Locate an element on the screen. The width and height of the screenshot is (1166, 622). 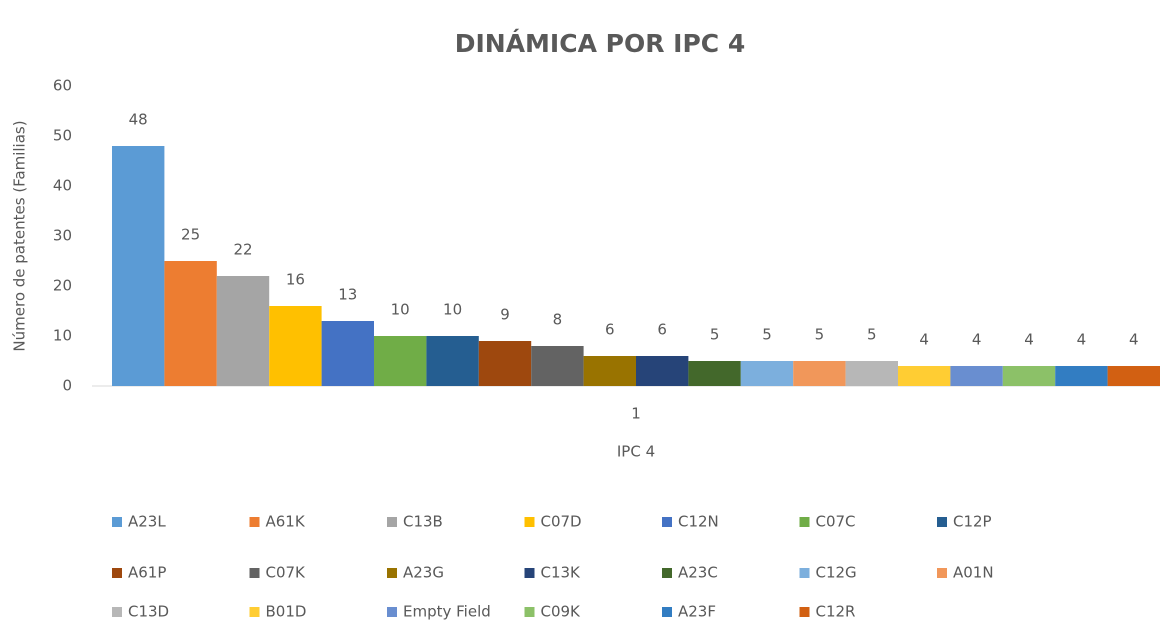
legend-label: A23L is located at coordinates (147, 522).